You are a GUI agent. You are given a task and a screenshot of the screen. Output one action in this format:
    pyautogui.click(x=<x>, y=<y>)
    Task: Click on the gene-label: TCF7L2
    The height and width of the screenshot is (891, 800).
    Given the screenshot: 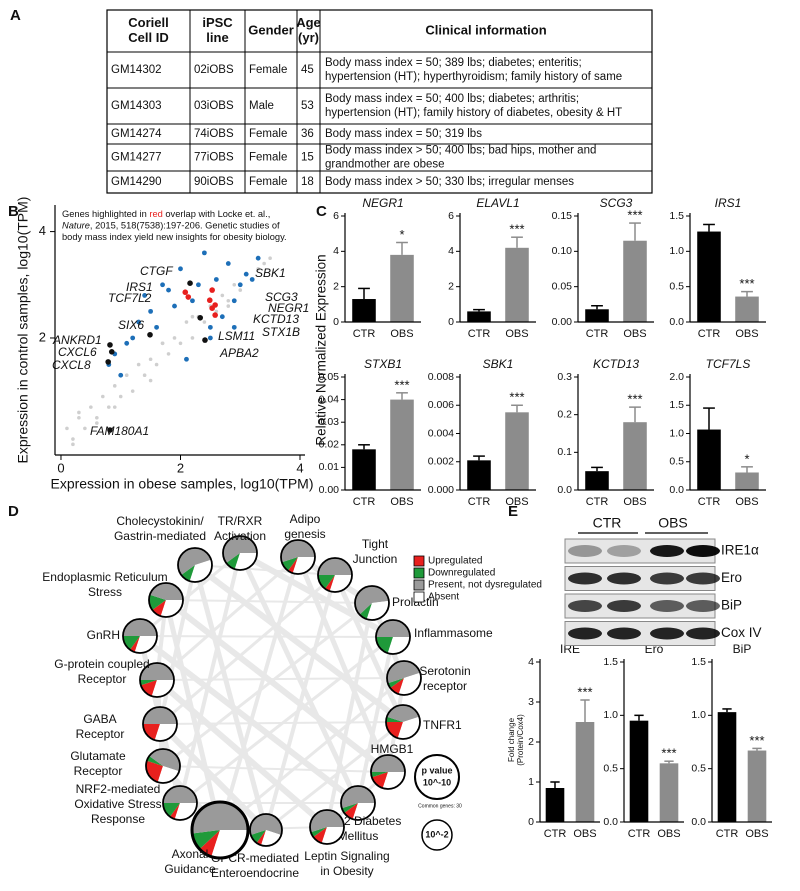 What is the action you would take?
    pyautogui.click(x=130, y=298)
    